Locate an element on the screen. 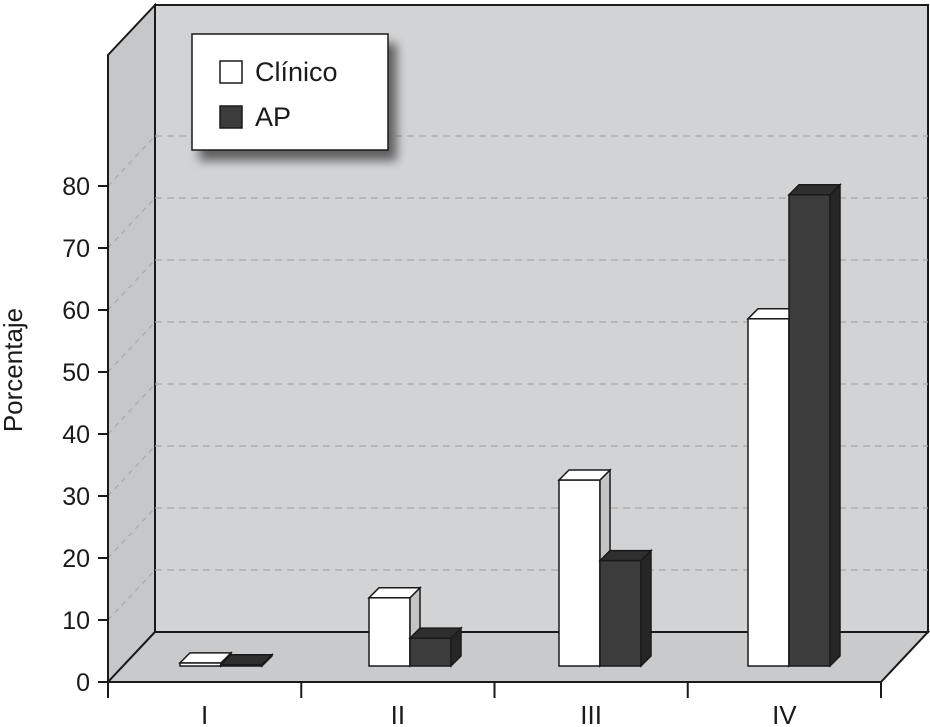 The width and height of the screenshot is (930, 727). chart-side-wall is located at coordinates (131, 343).